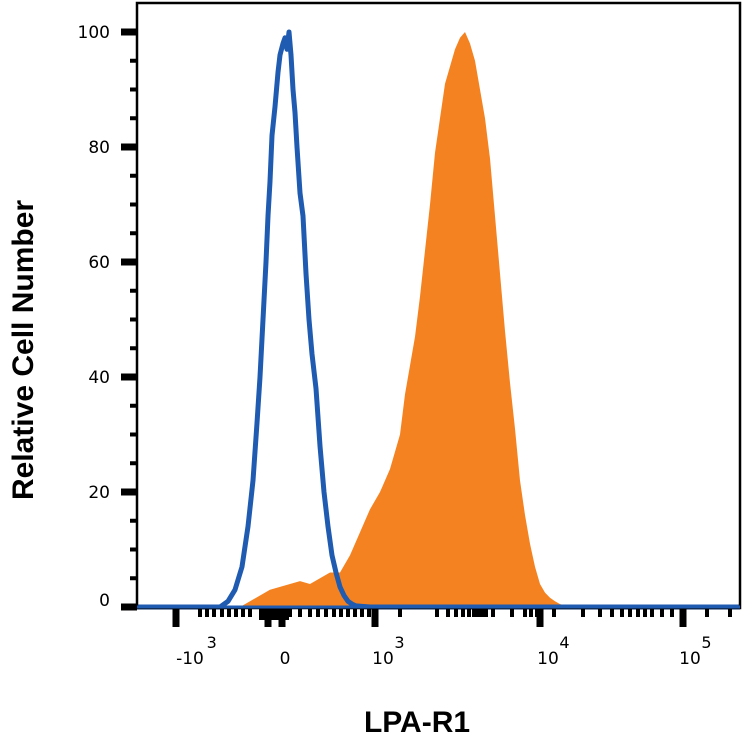 This screenshot has width=742, height=746. What do you see at coordinates (23, 350) in the screenshot?
I see `y-axis-label: Relative Cell Number` at bounding box center [23, 350].